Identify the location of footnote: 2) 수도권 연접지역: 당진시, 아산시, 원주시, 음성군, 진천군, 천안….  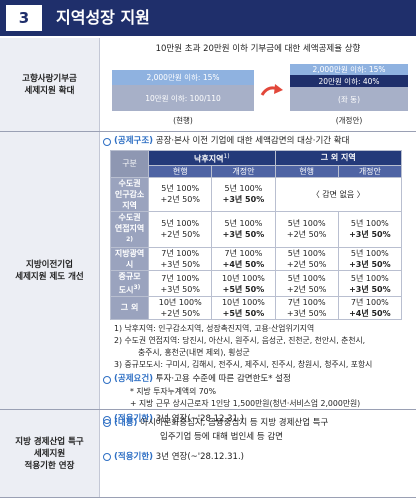
(258, 341).